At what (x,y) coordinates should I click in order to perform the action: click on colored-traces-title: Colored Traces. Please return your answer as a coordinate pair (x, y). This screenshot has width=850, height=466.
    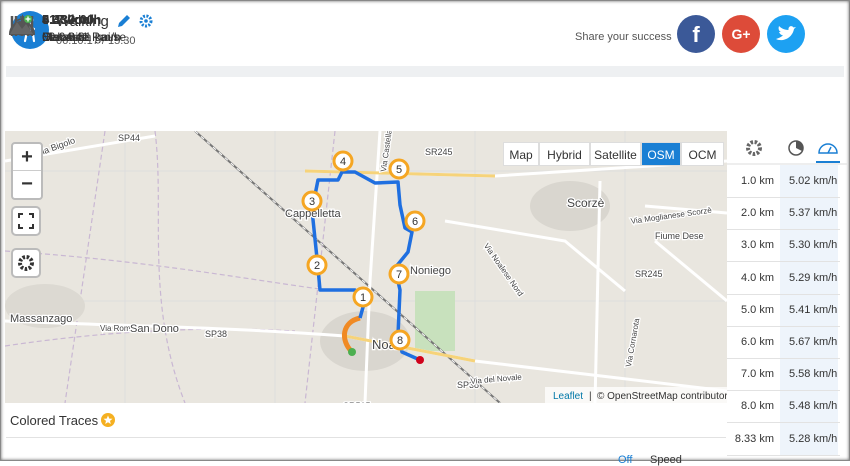
    Looking at the image, I should click on (54, 420).